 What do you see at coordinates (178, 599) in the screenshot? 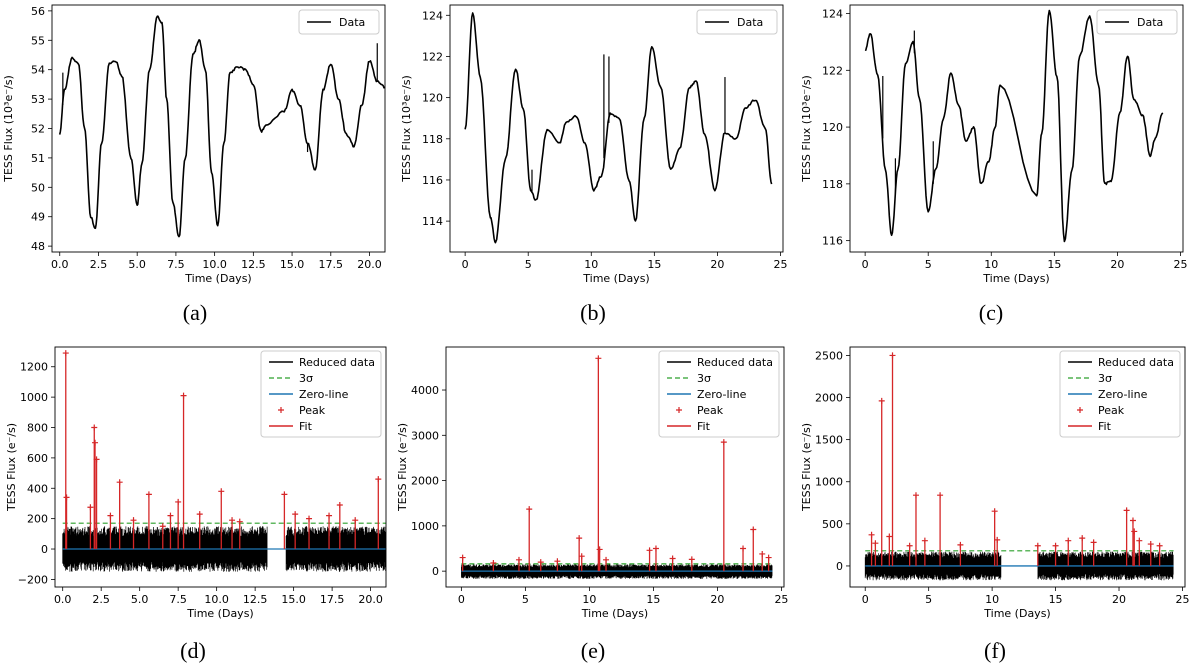
I see `x-tick-label: 7.5` at bounding box center [178, 599].